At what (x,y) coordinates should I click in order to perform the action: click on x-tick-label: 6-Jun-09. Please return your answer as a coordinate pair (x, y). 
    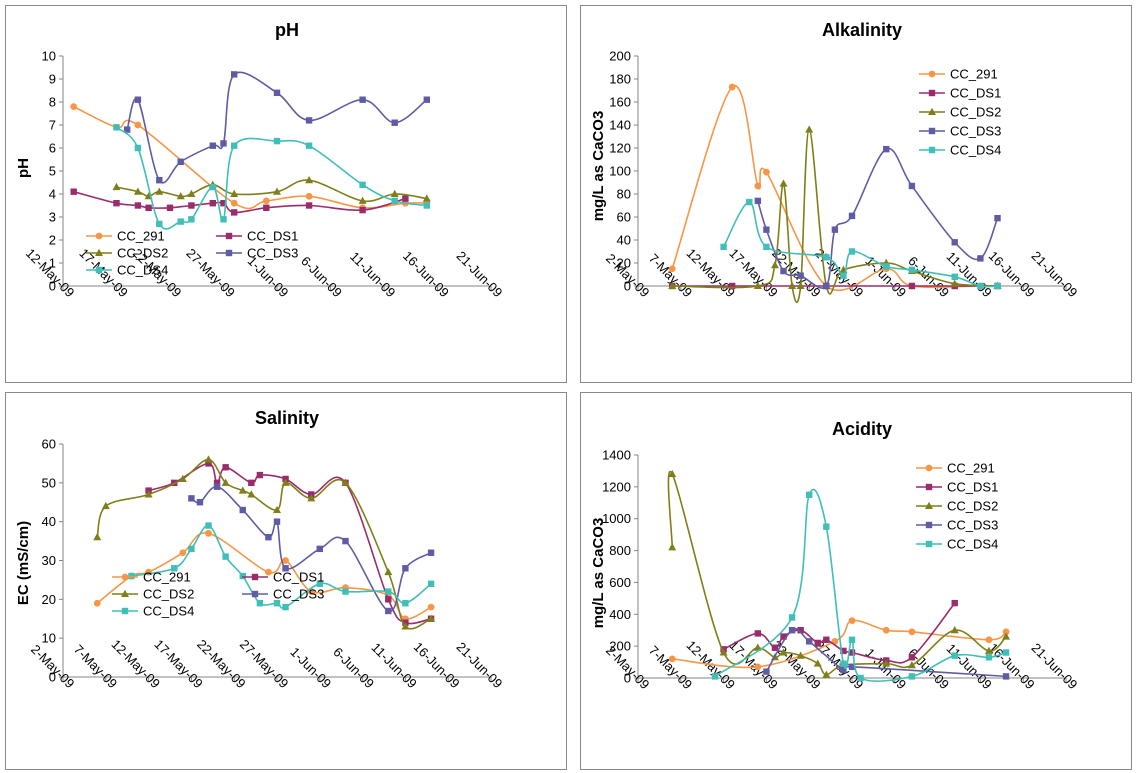
    Looking at the image, I should click on (321, 276).